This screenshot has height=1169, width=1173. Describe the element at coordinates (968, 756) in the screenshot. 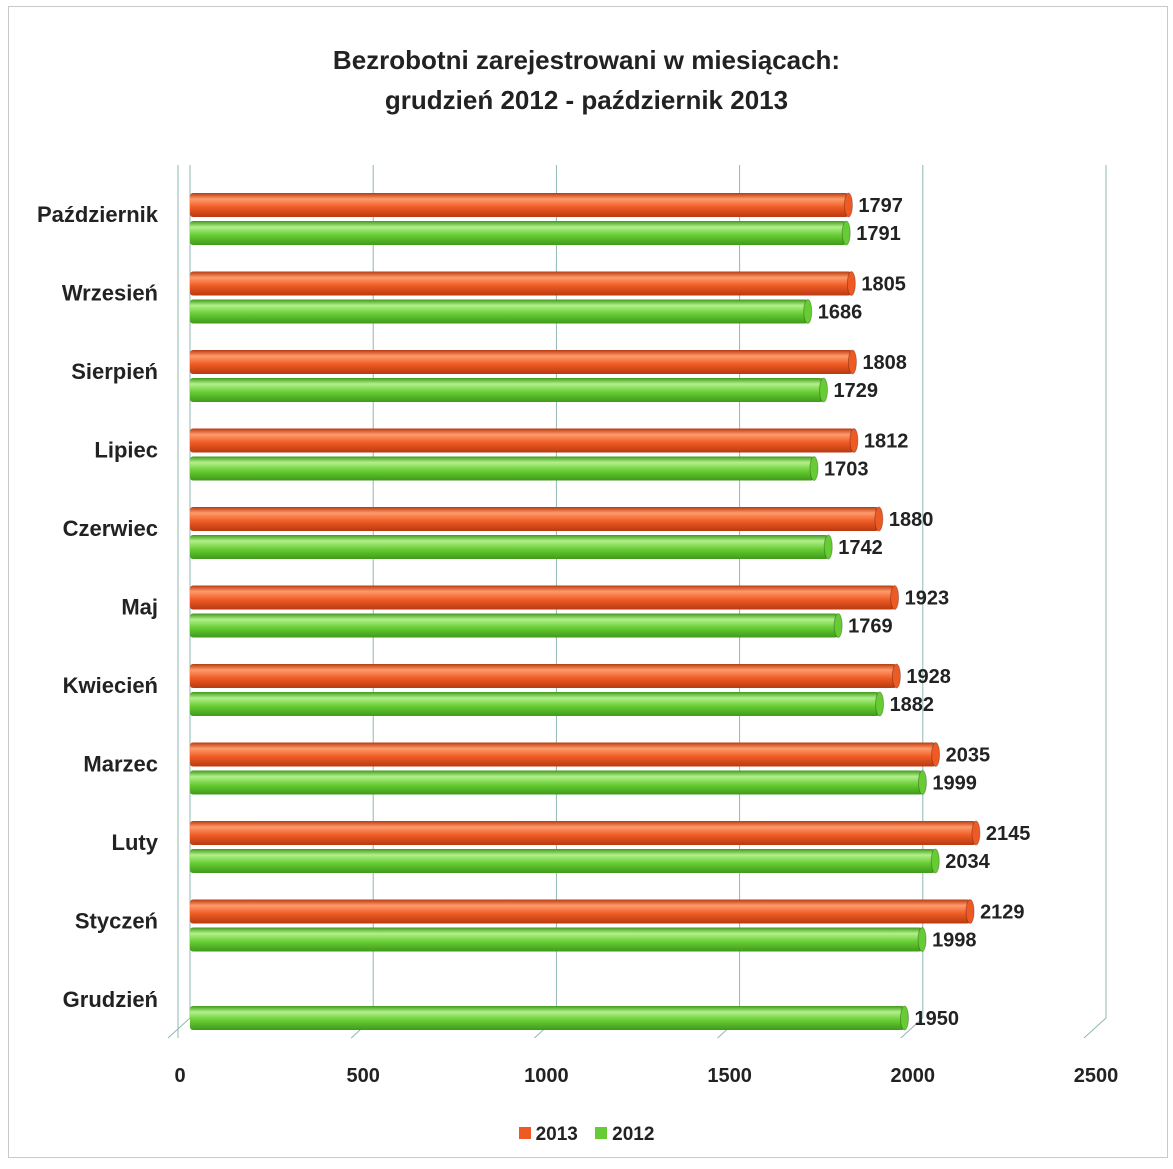

I see `value-label-2013-7: 2035` at that location.